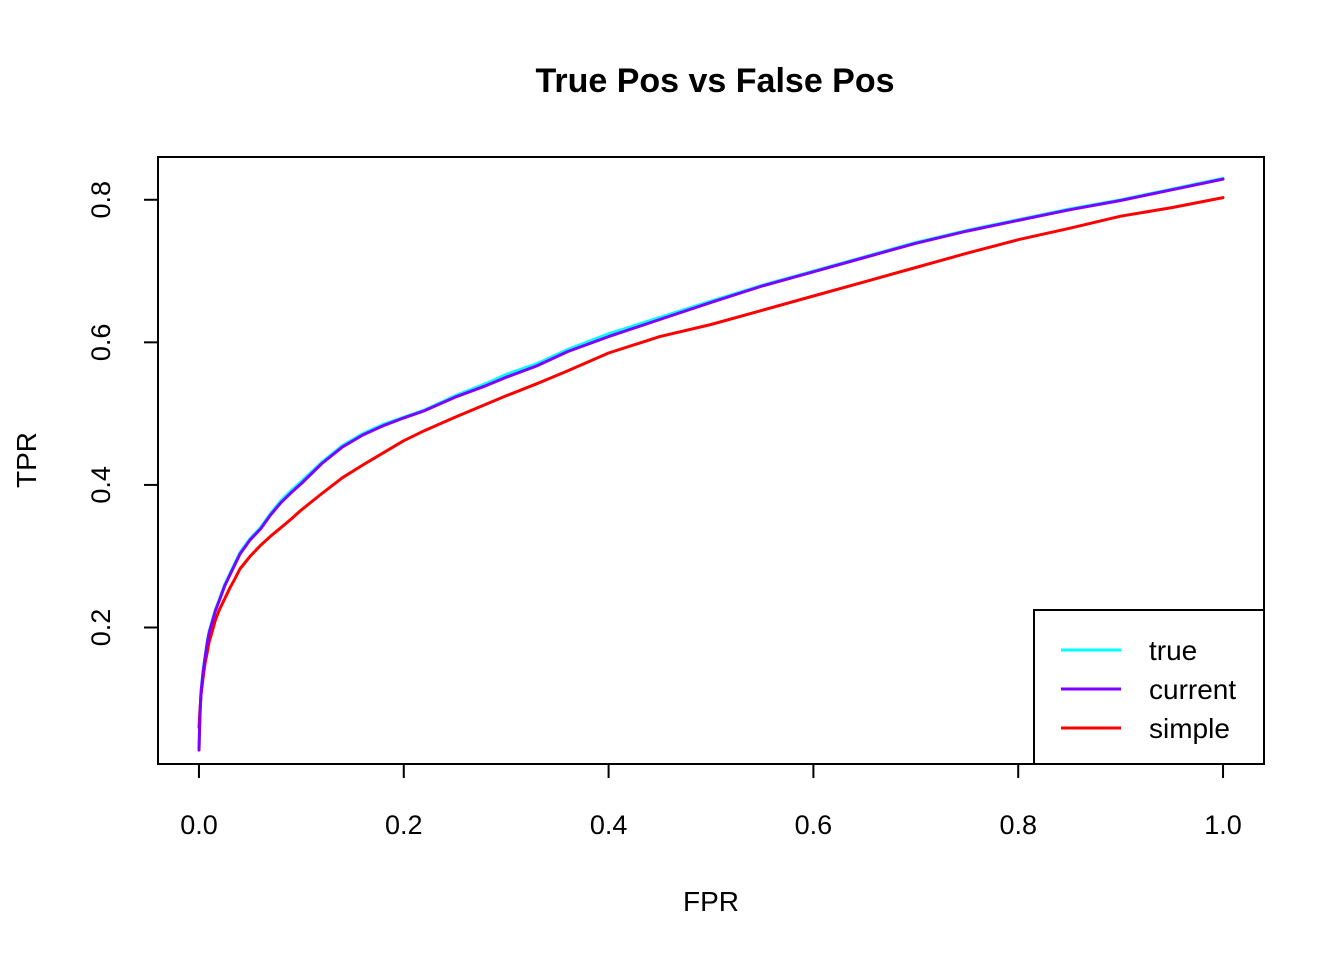 The height and width of the screenshot is (960, 1344). I want to click on x-axis: 0.0 0.2 0.4 0.6 0.8 1.0, so click(711, 801).